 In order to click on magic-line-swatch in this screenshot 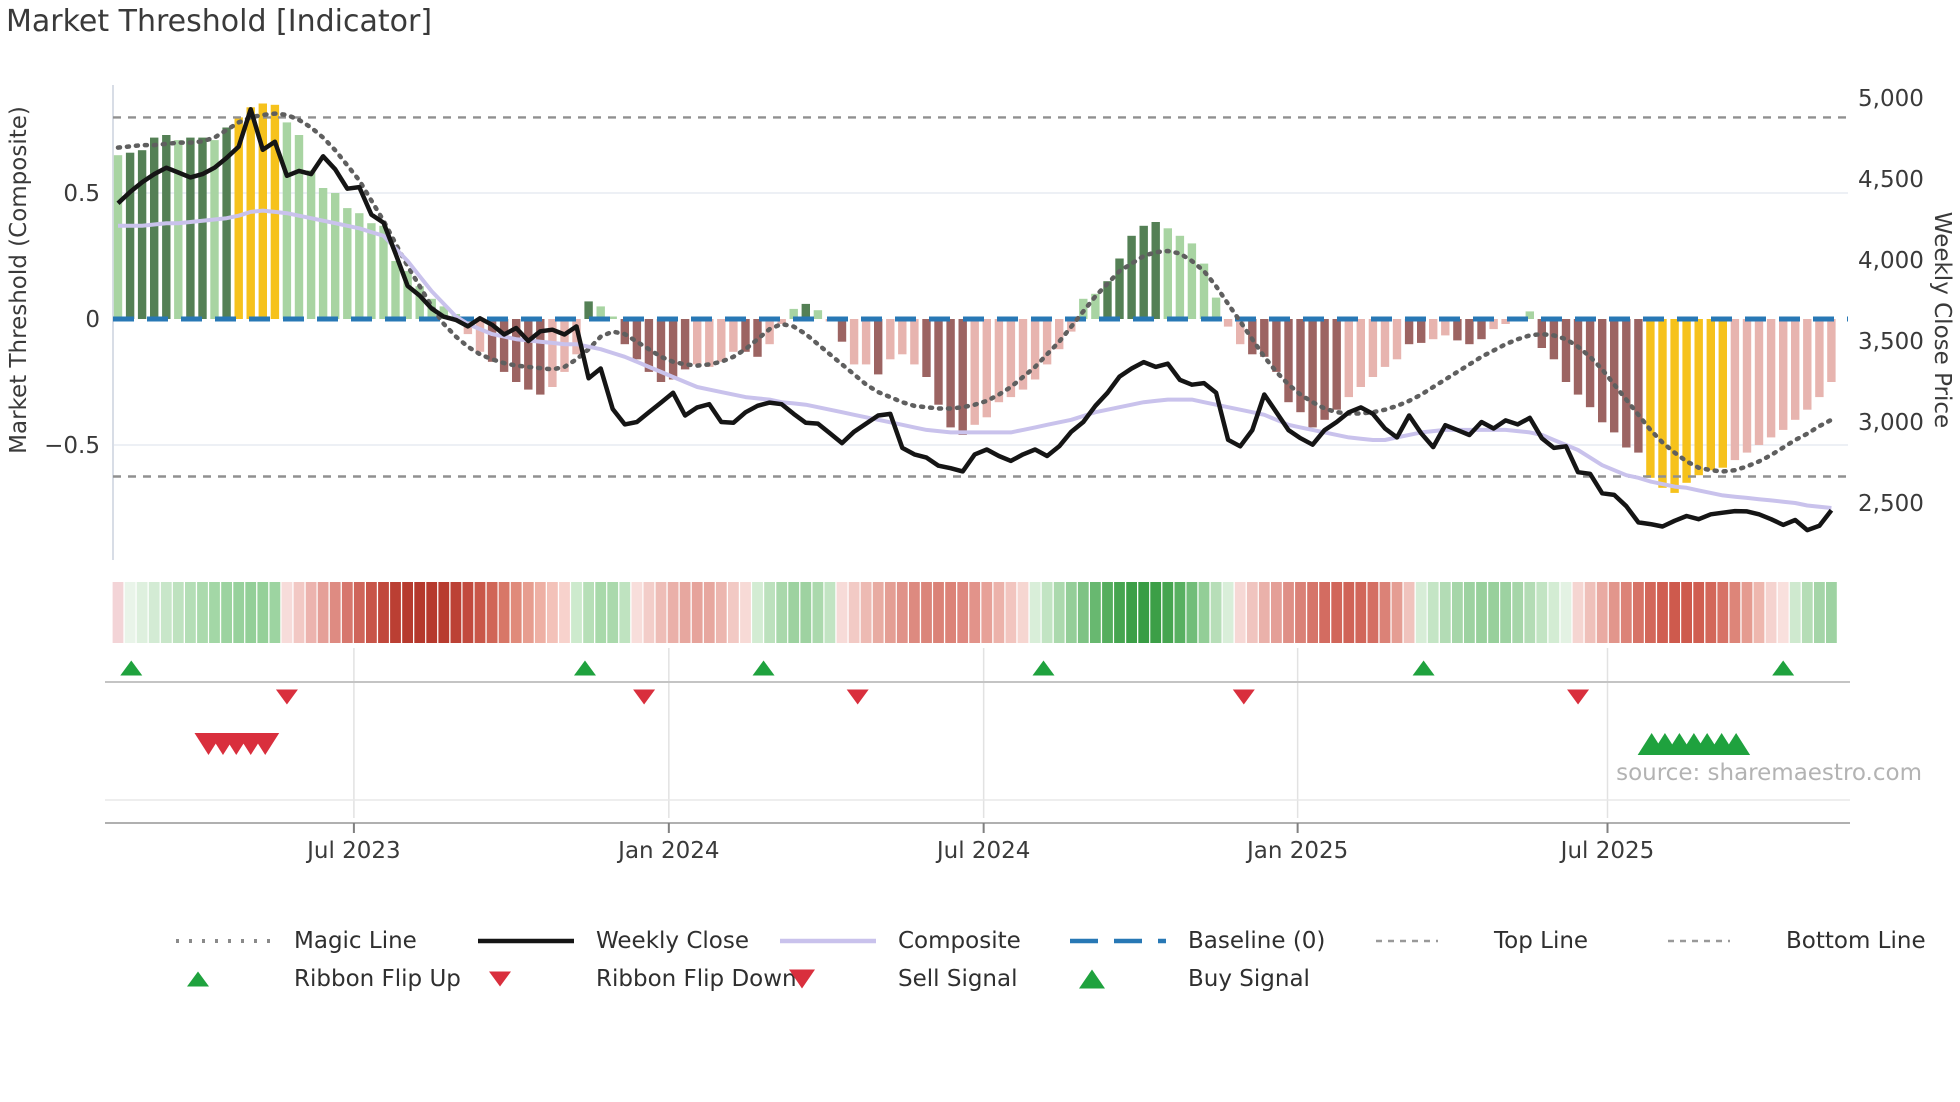, I will do `click(224, 941)`.